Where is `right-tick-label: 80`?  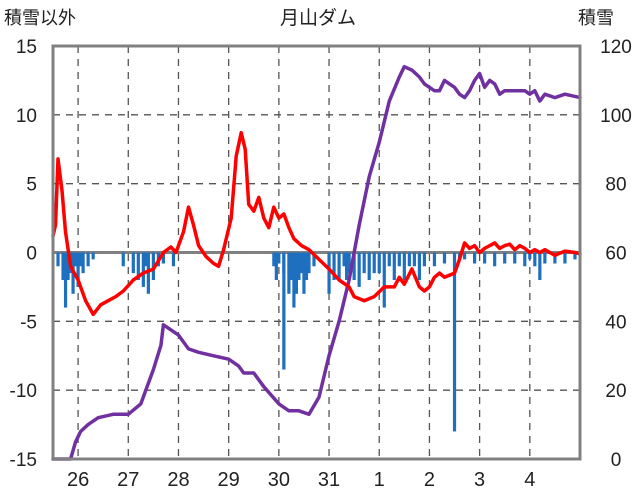
right-tick-label: 80 is located at coordinates (615, 185).